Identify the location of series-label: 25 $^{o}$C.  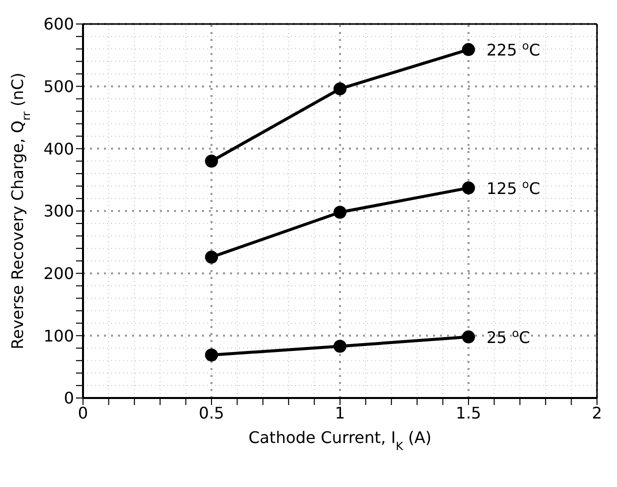
(508, 336).